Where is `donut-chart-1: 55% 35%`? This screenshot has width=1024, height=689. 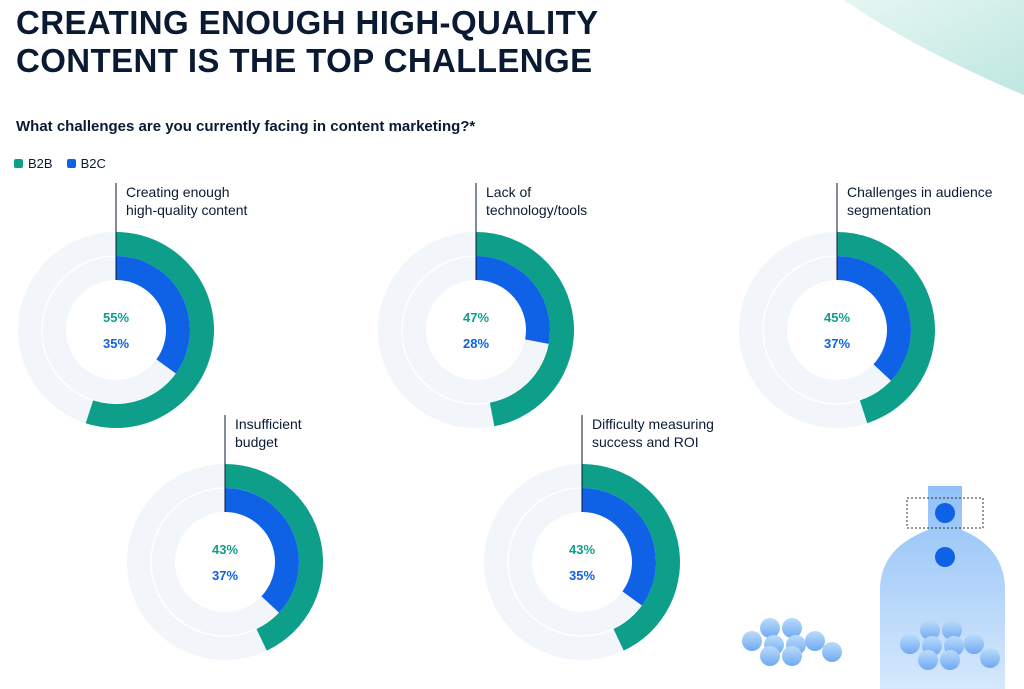
donut-chart-1: 55% 35% is located at coordinates (116, 306).